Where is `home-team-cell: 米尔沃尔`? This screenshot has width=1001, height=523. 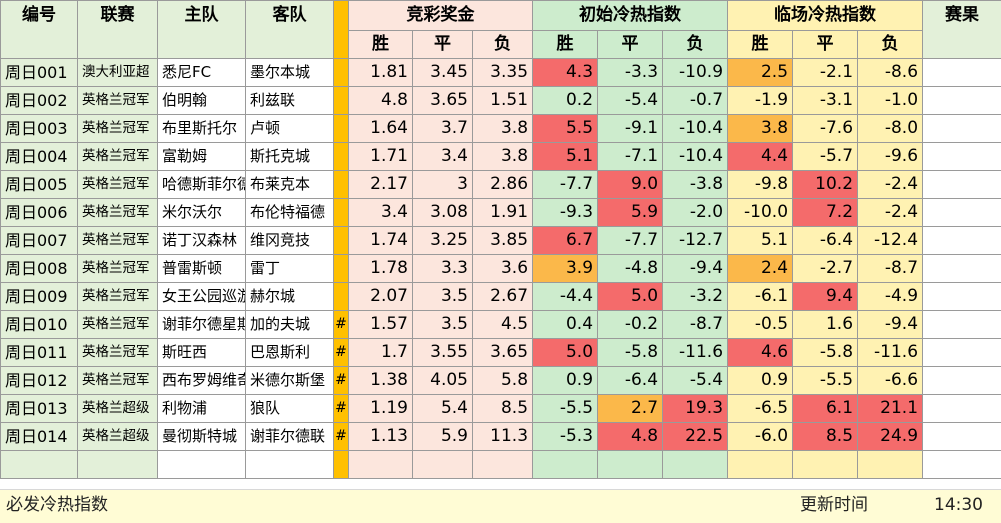
home-team-cell: 米尔沃尔 is located at coordinates (202, 213).